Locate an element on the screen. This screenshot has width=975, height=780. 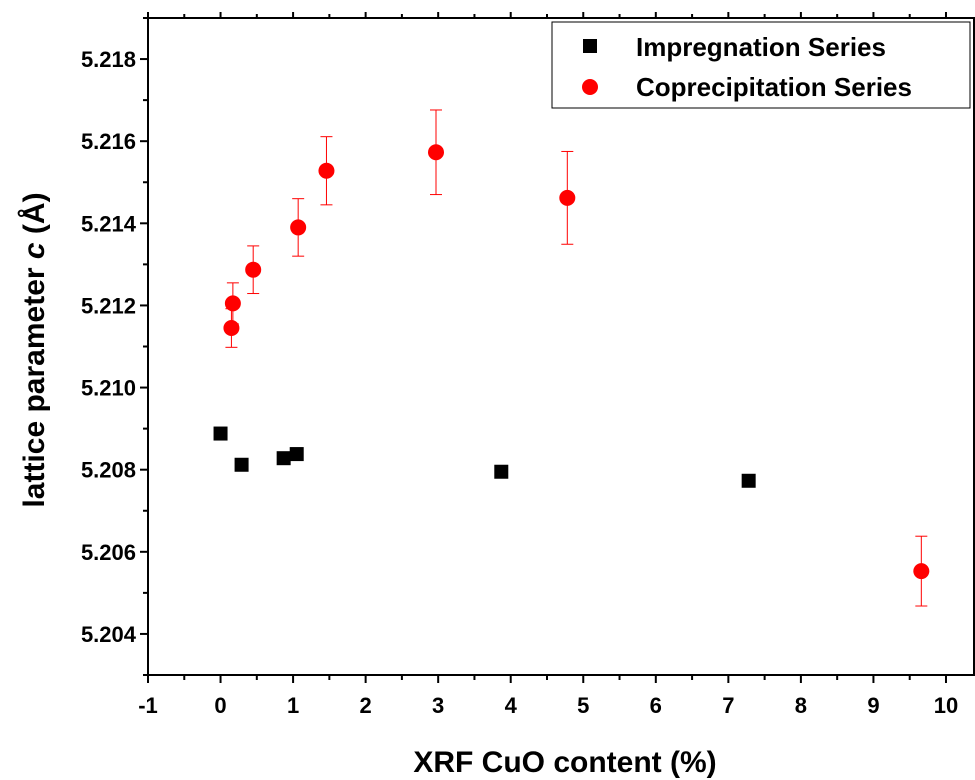
legend-label-coprecipitation: Coprecipitation Series is located at coordinates (774, 87).